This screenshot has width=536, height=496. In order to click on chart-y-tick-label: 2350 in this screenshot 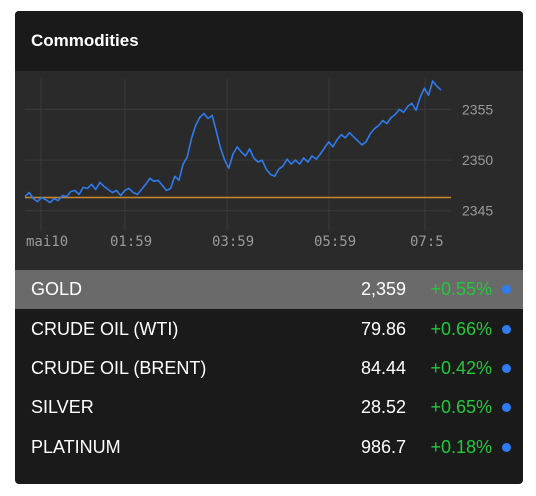, I will do `click(477, 160)`.